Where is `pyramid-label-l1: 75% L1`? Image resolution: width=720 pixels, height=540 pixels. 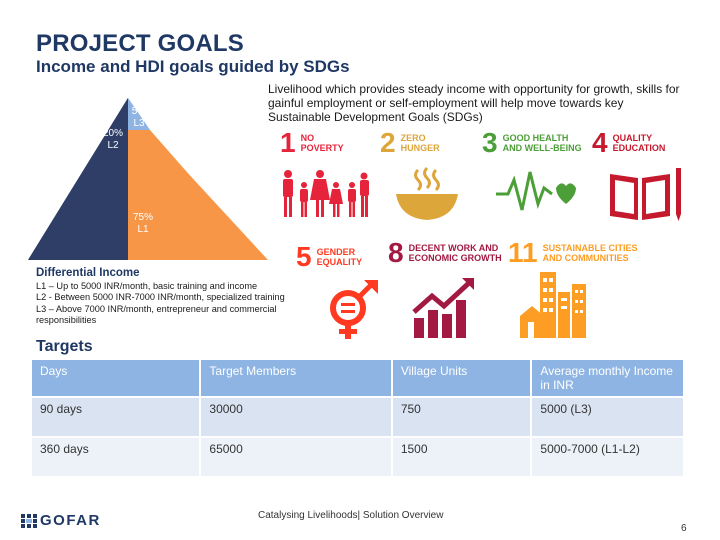 pyramid-label-l1: 75% L1 is located at coordinates (142, 223).